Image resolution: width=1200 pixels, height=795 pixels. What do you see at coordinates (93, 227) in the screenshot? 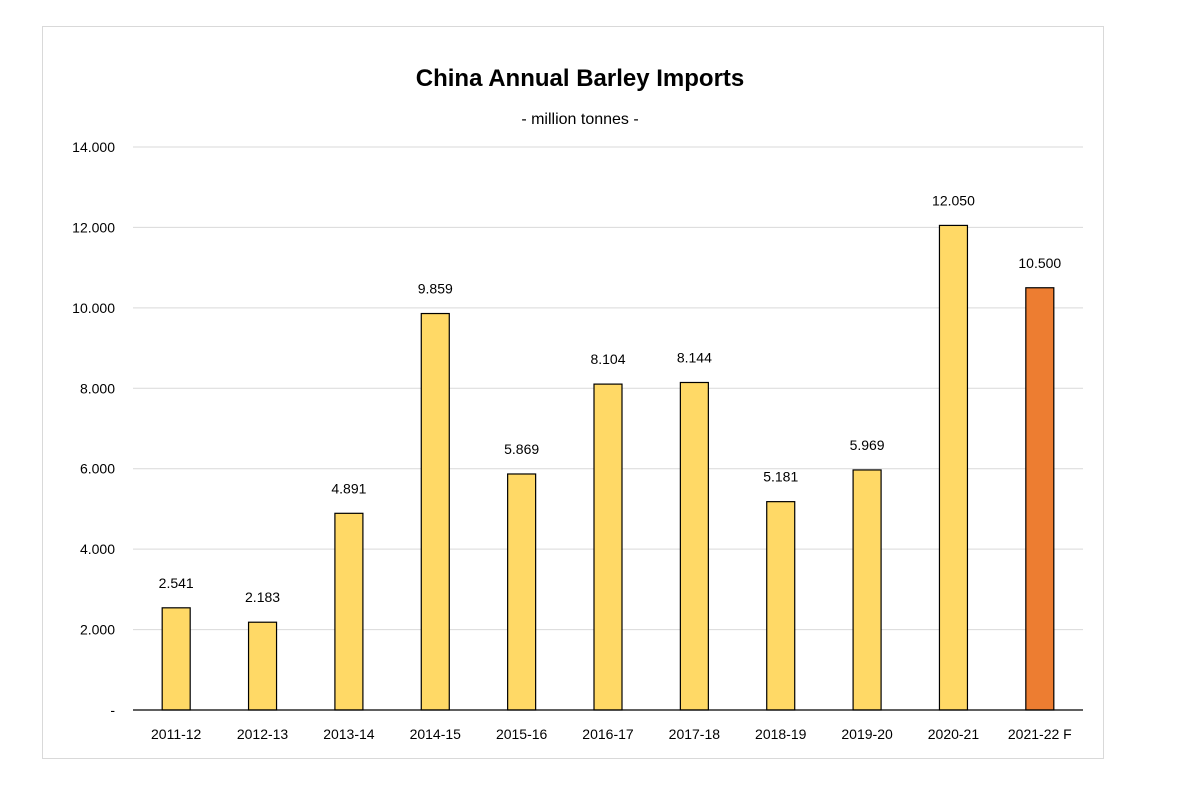
I see `y-tick-label: 12.000` at bounding box center [93, 227].